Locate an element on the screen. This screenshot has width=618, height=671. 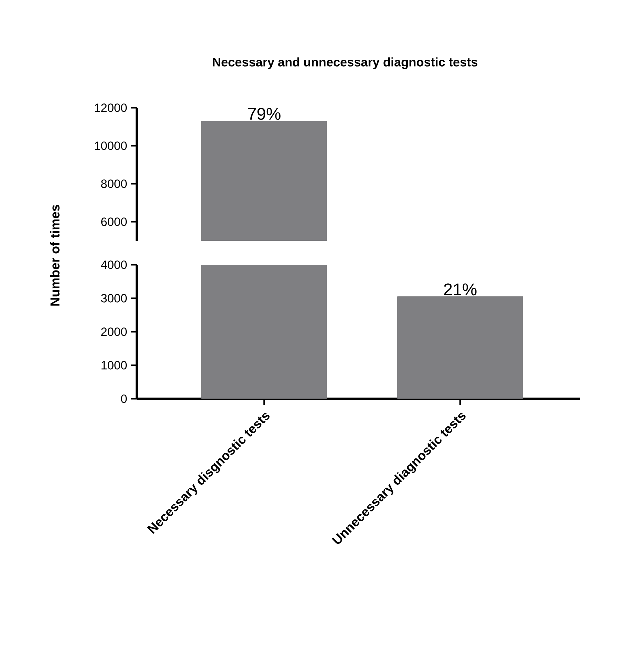
y-axis-title: Number of times is located at coordinates (55, 255).